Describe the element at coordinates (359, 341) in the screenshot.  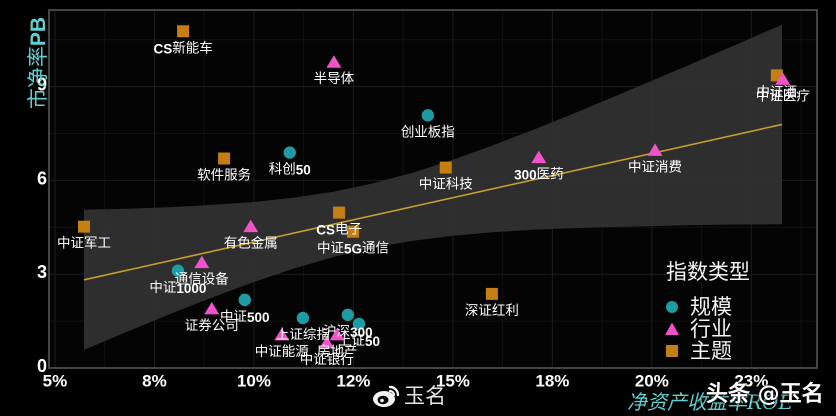
I see `data-point-label: 上证50` at that location.